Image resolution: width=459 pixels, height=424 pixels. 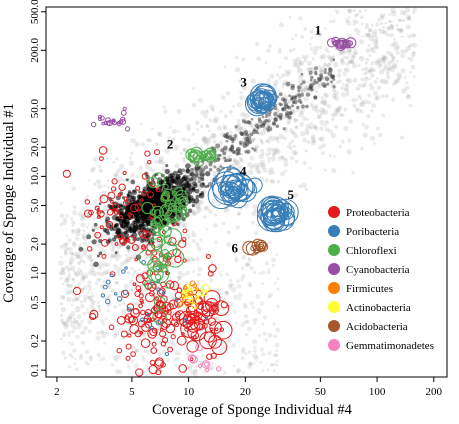 I want to click on cyanobacteria-bin, so click(x=100, y=119).